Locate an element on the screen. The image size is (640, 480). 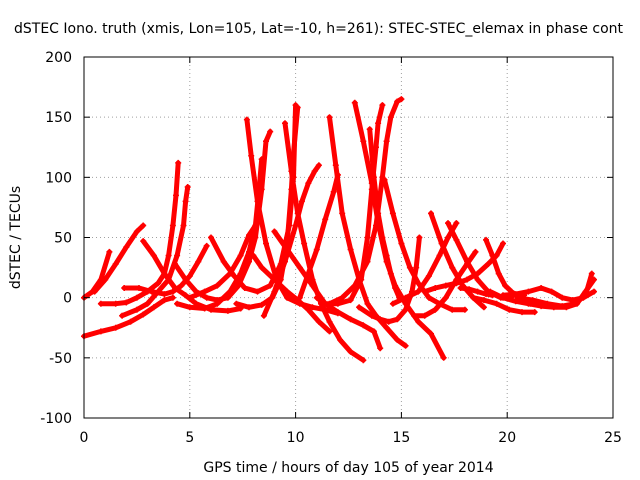
y-tick-label: 100 is located at coordinates (58, 178).